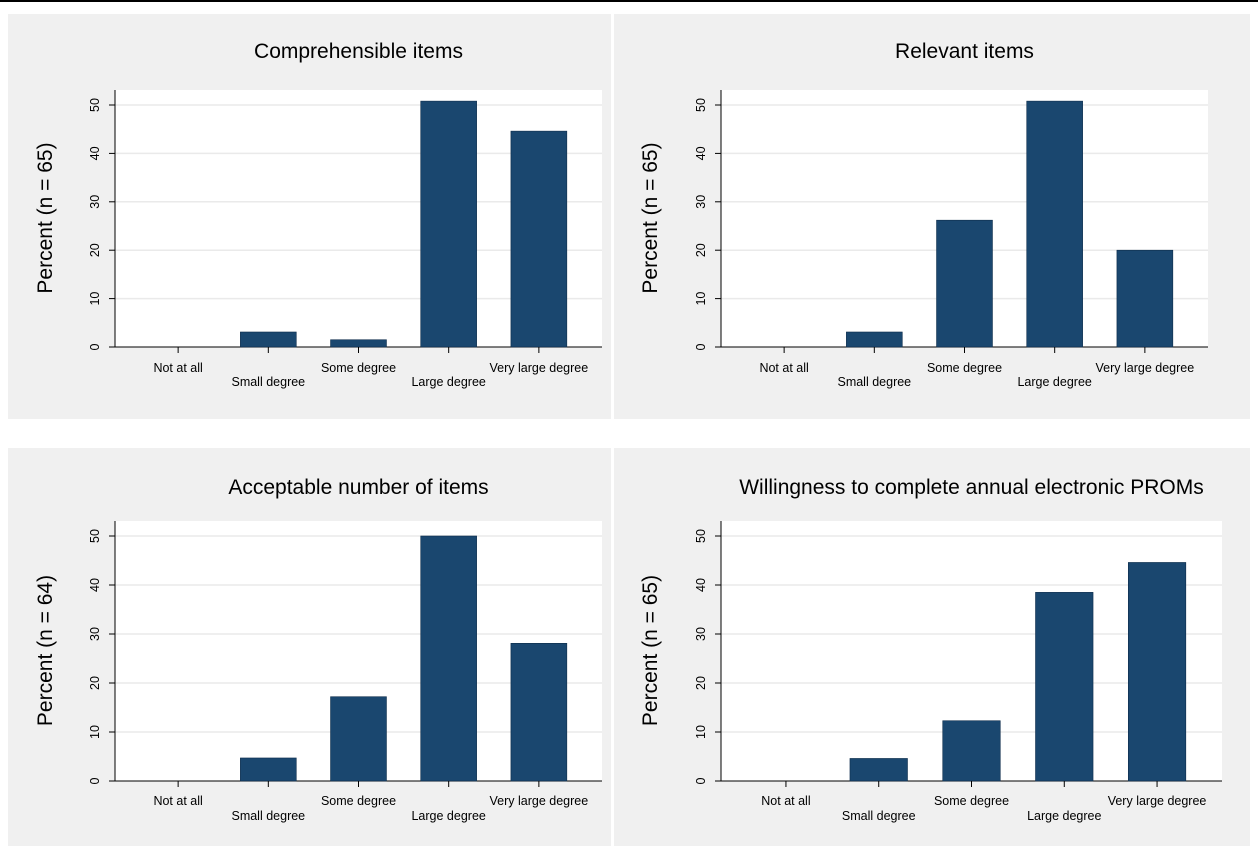 This screenshot has height=849, width=1258. Describe the element at coordinates (358, 487) in the screenshot. I see `chart-title: Acceptable number of items` at that location.